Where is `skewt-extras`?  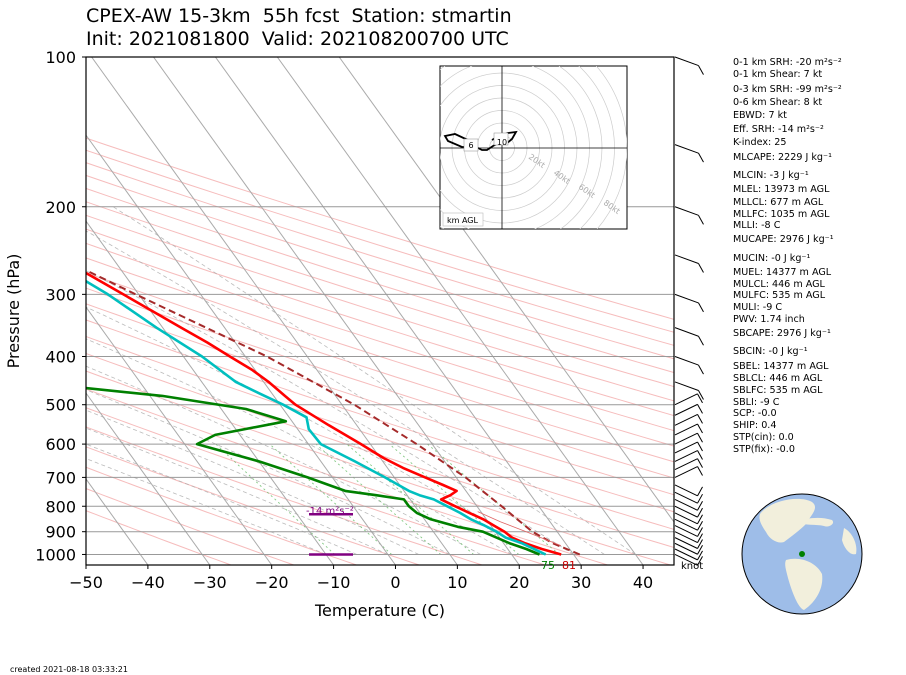
skewt-extras is located at coordinates (331, 534).